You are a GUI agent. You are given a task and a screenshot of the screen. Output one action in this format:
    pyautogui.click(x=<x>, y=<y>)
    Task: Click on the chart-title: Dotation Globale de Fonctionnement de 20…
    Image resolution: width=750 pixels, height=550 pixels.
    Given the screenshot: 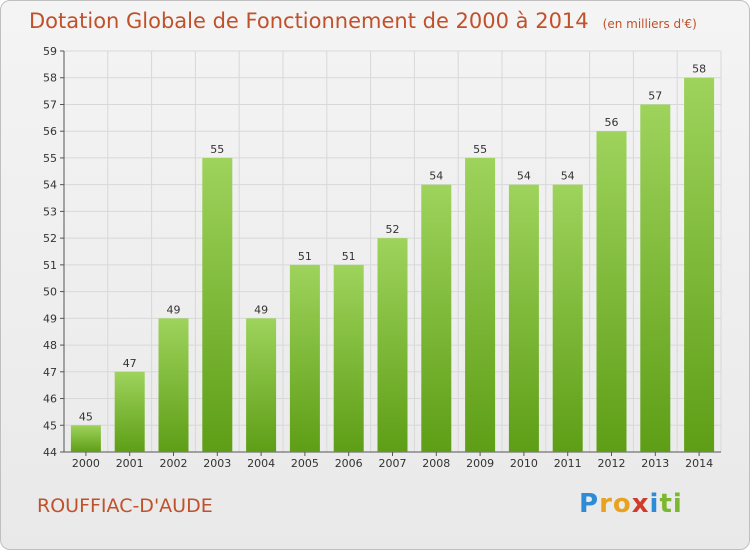 What is the action you would take?
    pyautogui.click(x=363, y=21)
    